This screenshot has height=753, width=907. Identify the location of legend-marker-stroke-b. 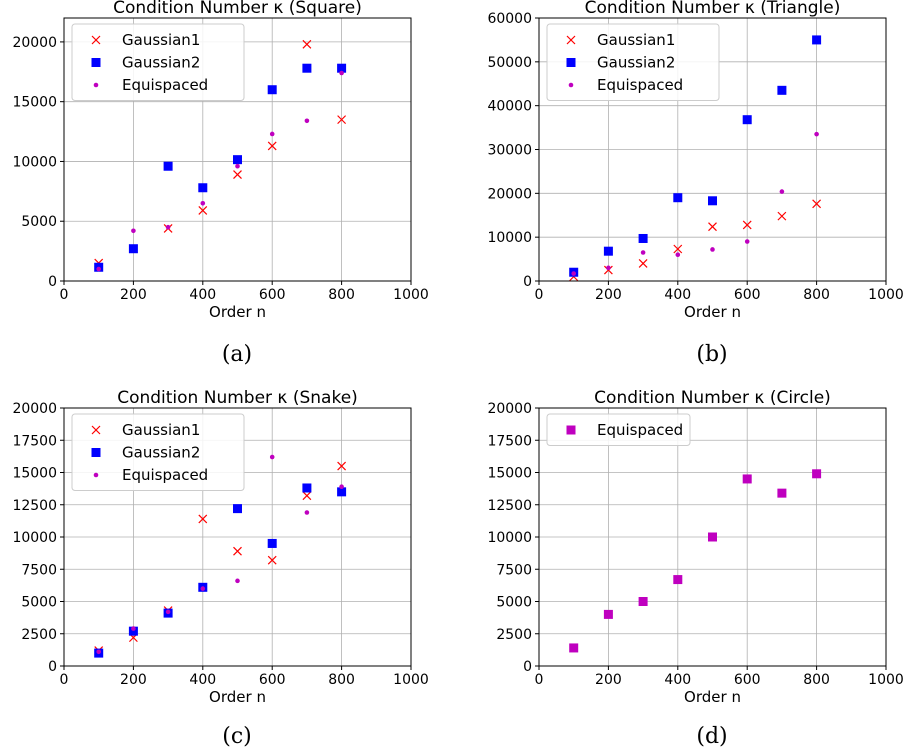
(96, 430).